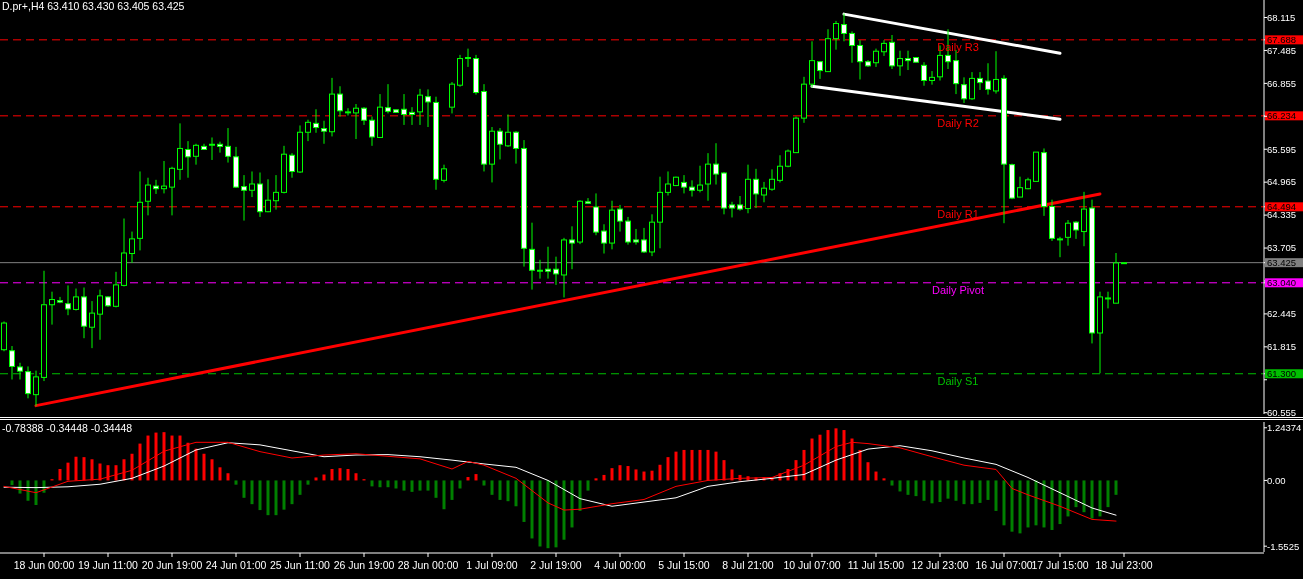 This screenshot has height=579, width=1303. What do you see at coordinates (958, 46) in the screenshot?
I see `ref-line-label: Daily R3` at bounding box center [958, 46].